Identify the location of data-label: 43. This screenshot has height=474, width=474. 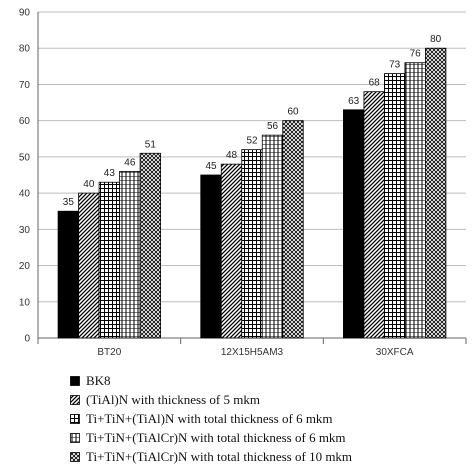
(110, 173).